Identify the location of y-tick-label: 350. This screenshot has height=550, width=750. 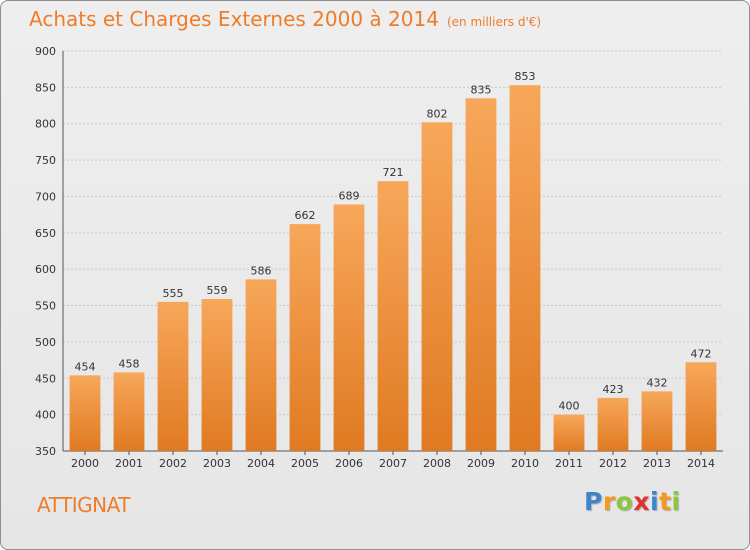
(45, 451).